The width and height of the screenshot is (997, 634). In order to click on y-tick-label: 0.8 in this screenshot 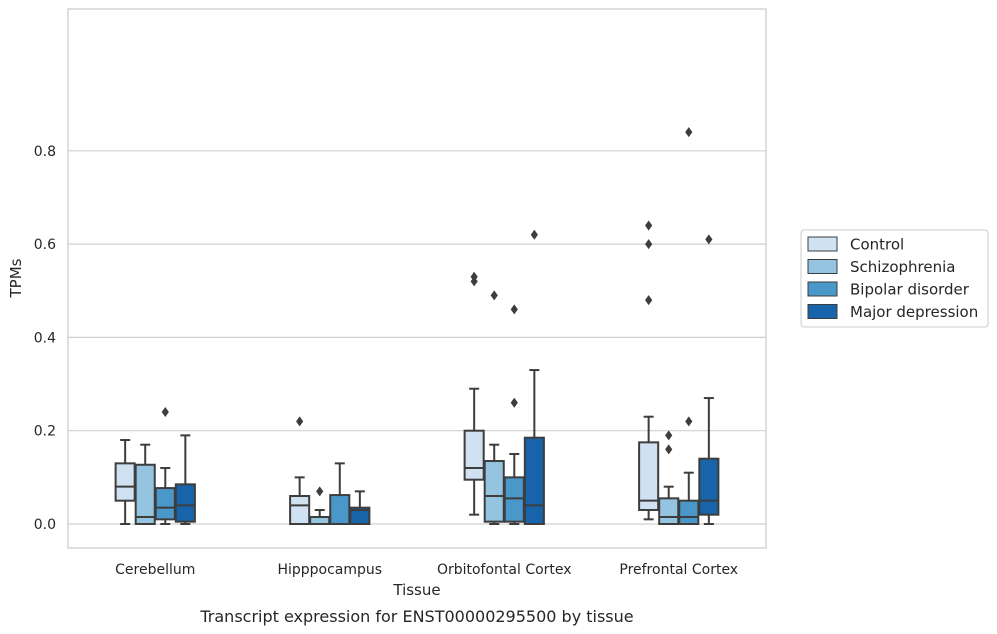, I will do `click(45, 152)`.